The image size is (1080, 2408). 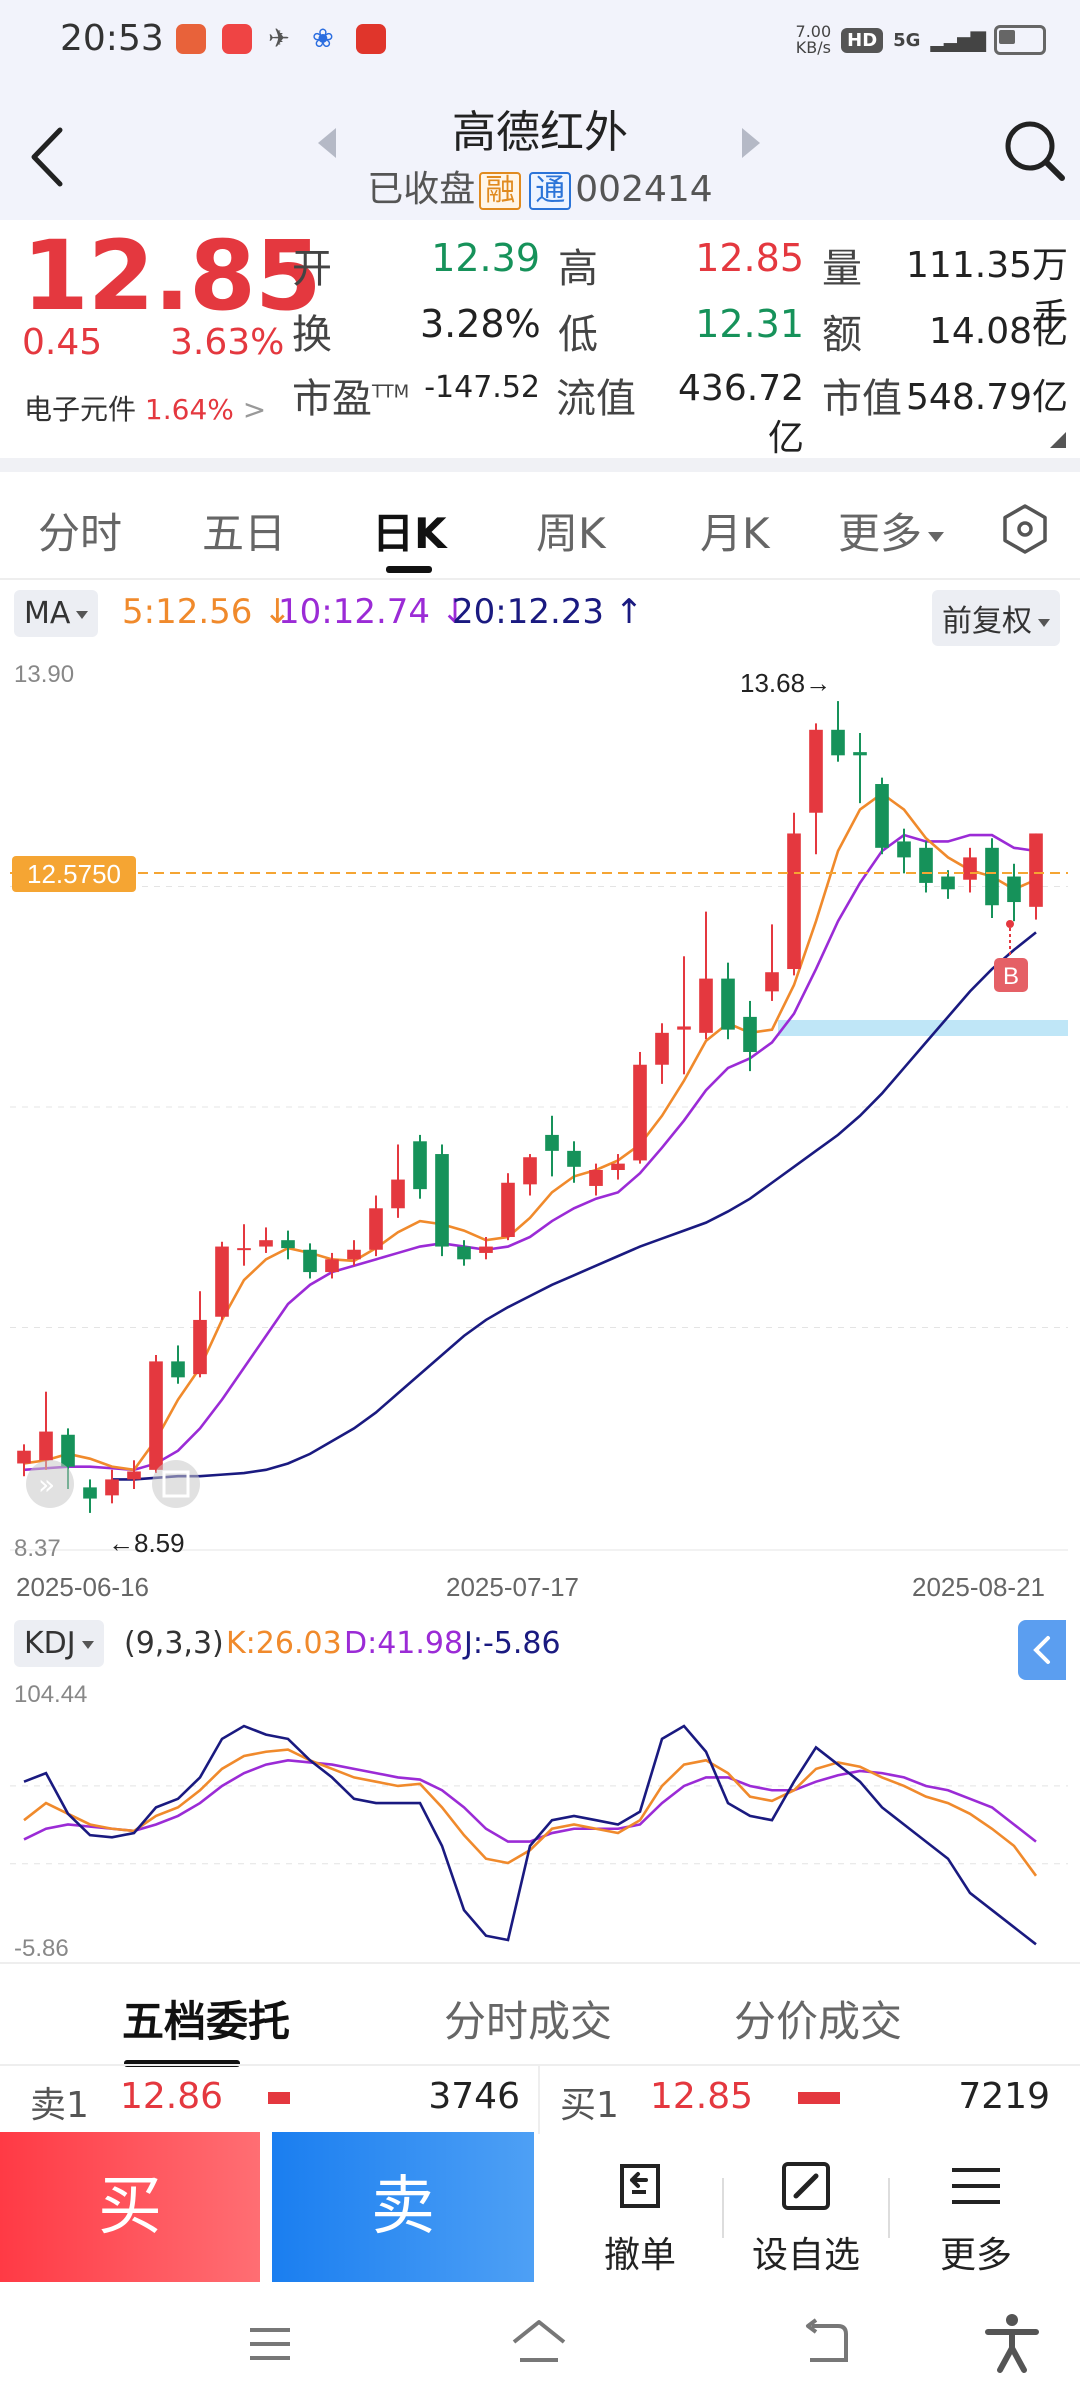 I want to click on add-watchlist-button: 设自选, so click(x=806, y=2207).